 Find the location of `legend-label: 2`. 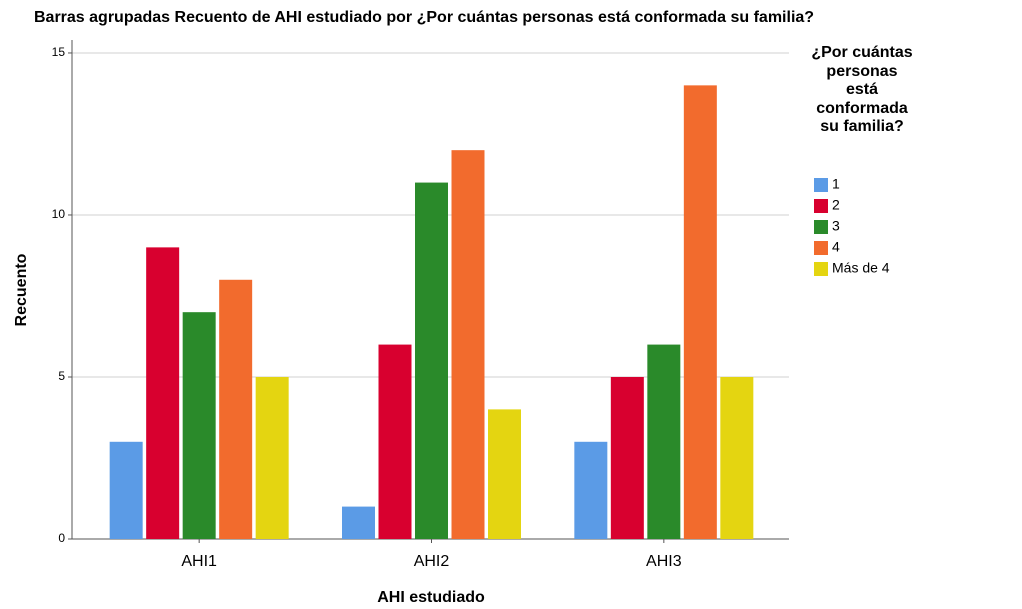

legend-label: 2 is located at coordinates (836, 205).